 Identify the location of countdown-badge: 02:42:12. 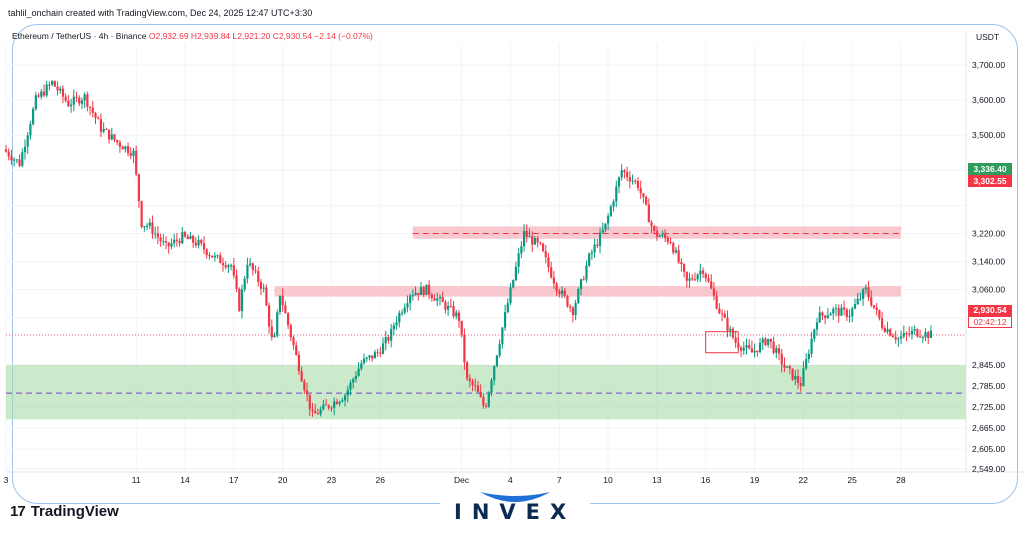
(990, 322).